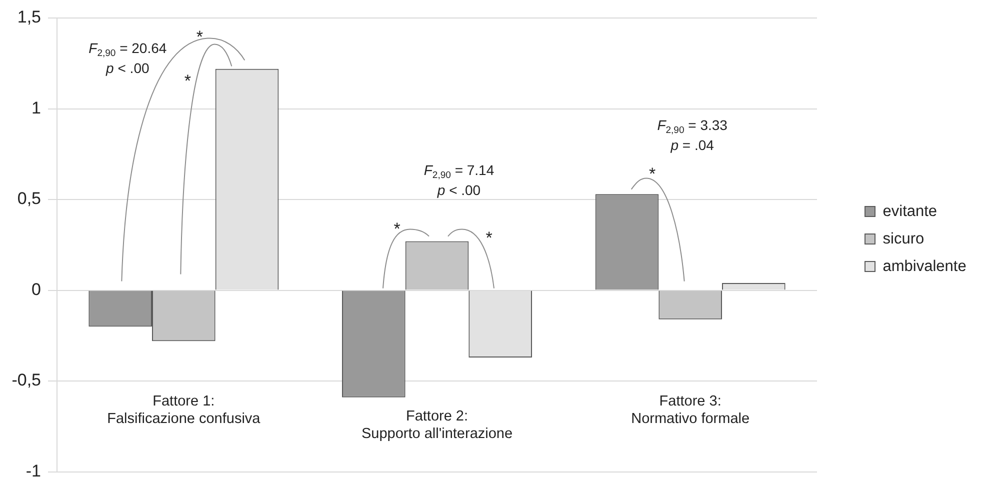  I want to click on legend-label: evitante, so click(910, 211).